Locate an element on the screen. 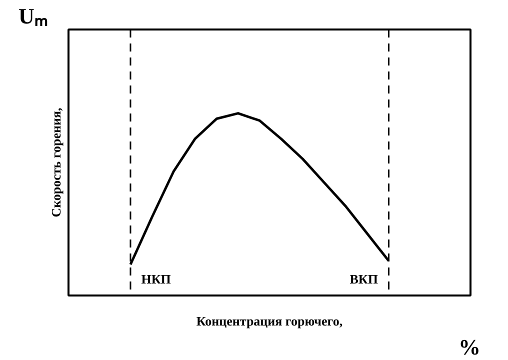 The width and height of the screenshot is (508, 360). y-axis-title: Скорость горения, is located at coordinates (56, 163).